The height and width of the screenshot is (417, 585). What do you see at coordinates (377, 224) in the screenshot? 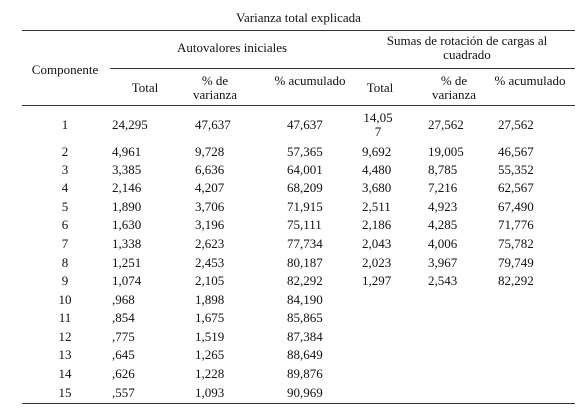
I see `table-cell: 2,186` at bounding box center [377, 224].